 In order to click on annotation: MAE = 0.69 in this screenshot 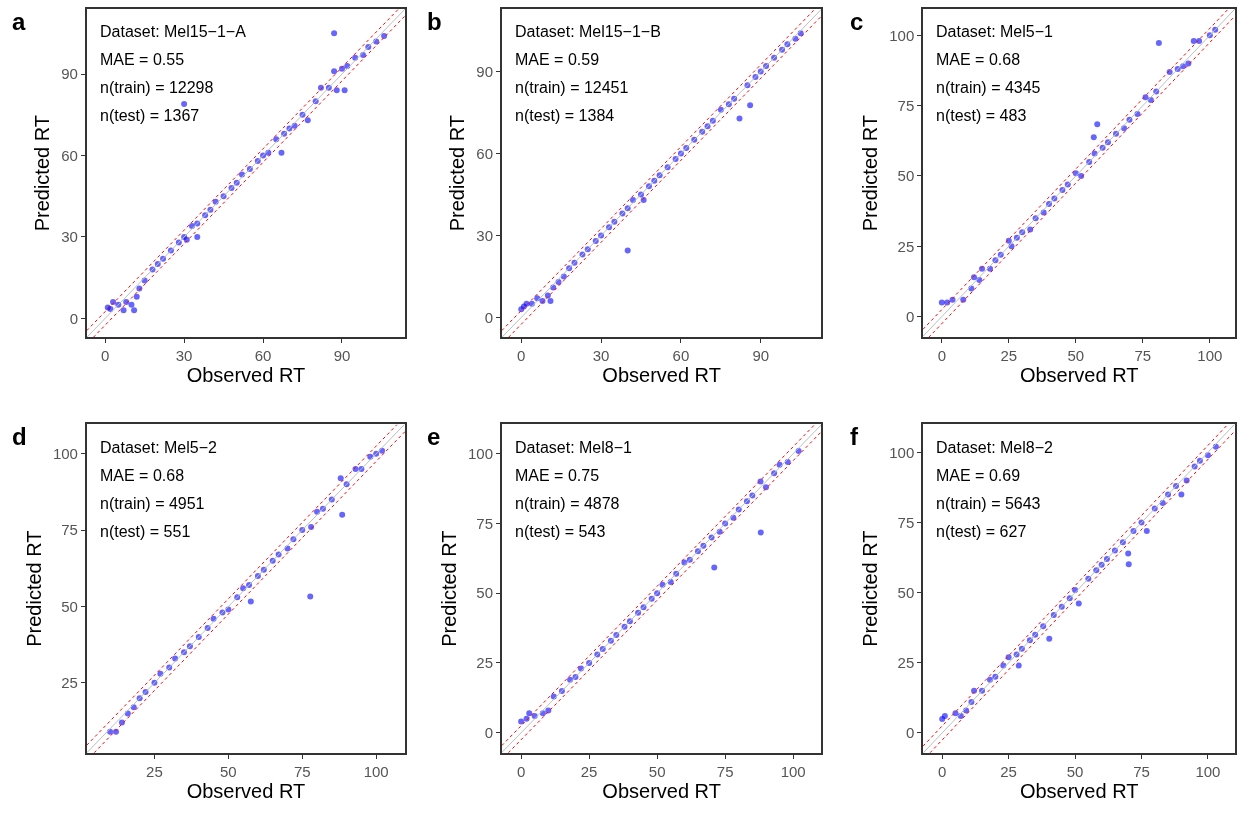, I will do `click(978, 475)`.